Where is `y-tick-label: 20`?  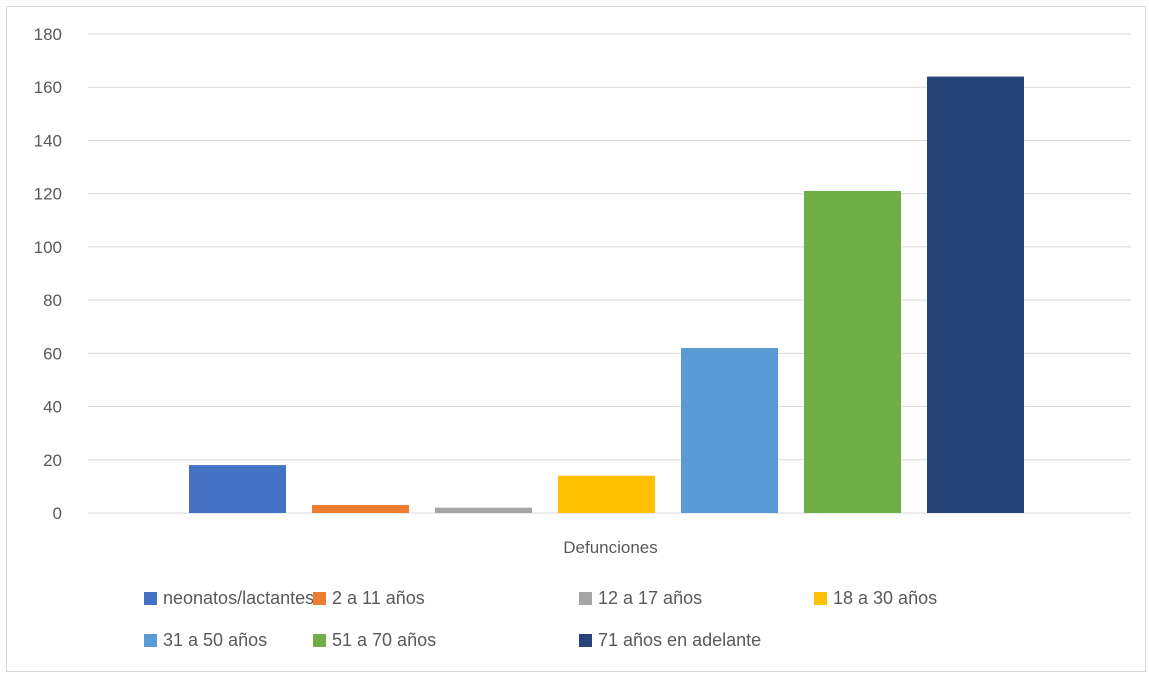
y-tick-label: 20 is located at coordinates (52, 460).